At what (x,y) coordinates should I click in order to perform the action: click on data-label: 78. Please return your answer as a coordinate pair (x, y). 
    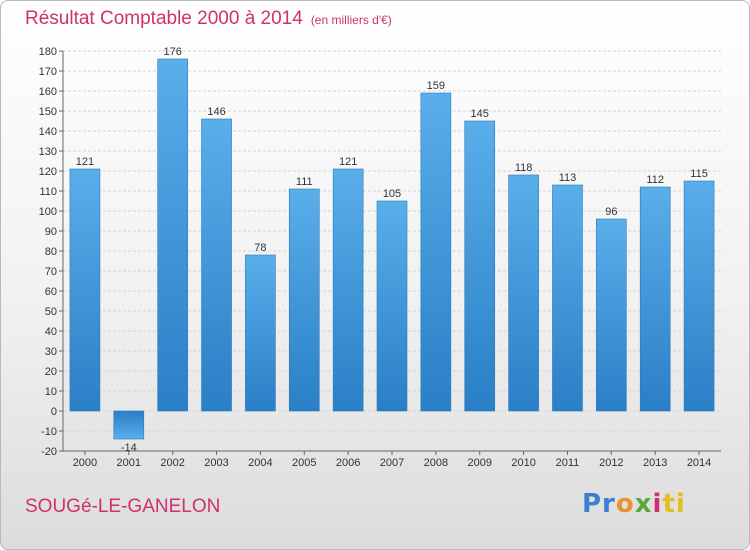
    Looking at the image, I should click on (260, 248).